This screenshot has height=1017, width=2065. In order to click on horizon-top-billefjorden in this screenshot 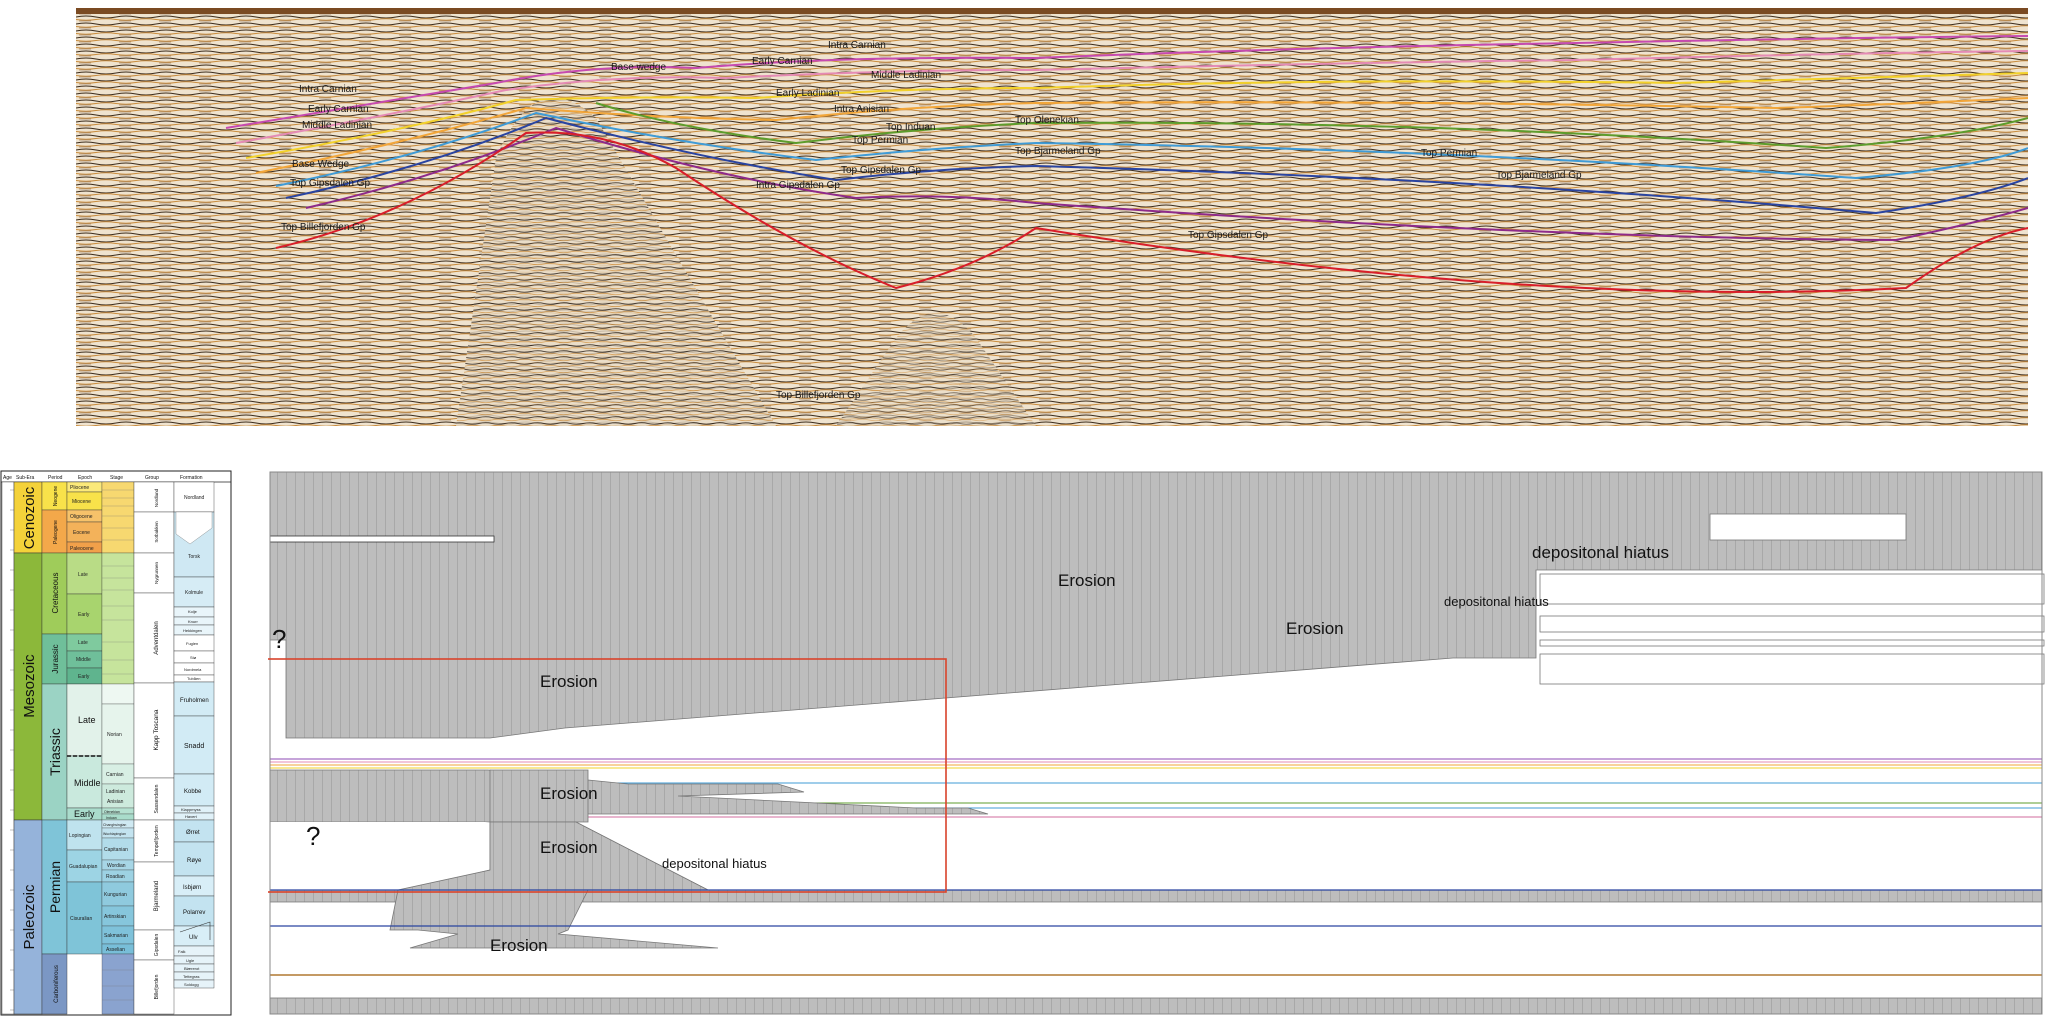, I will do `click(1151, 212)`.